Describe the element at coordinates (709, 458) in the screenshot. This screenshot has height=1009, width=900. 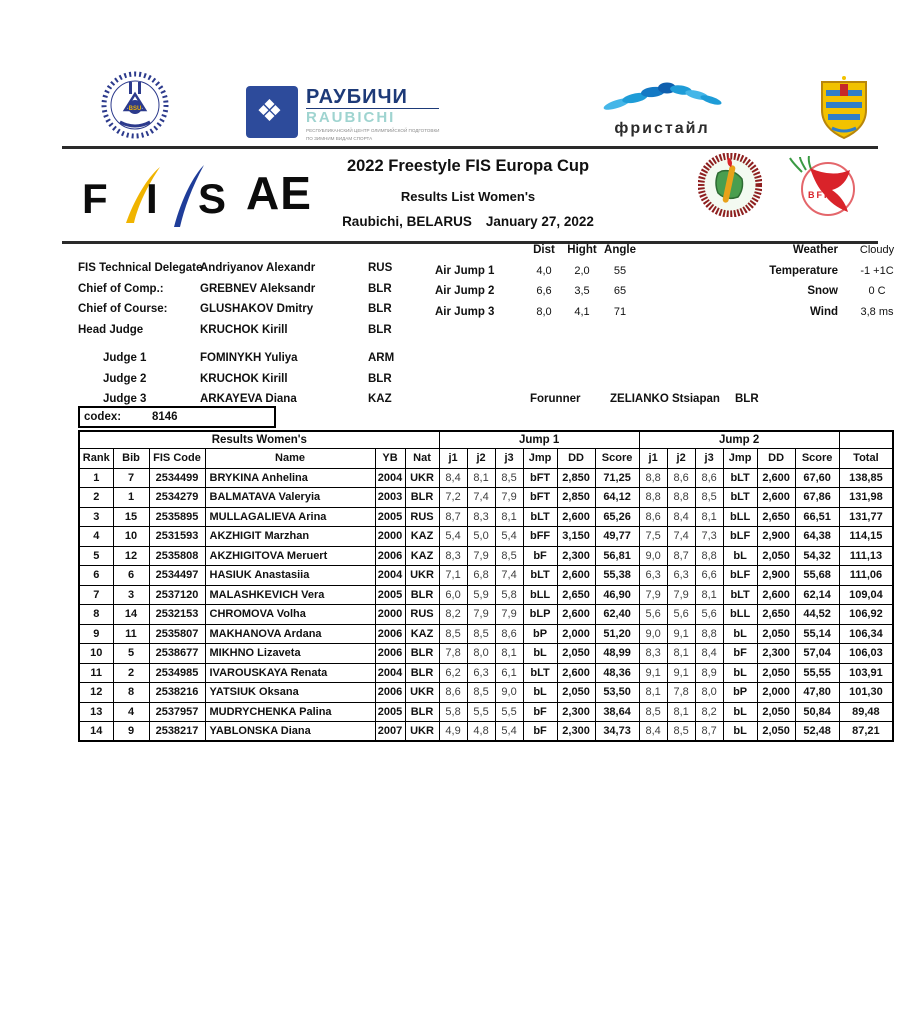
I see `col-header-j2-3: j3` at that location.